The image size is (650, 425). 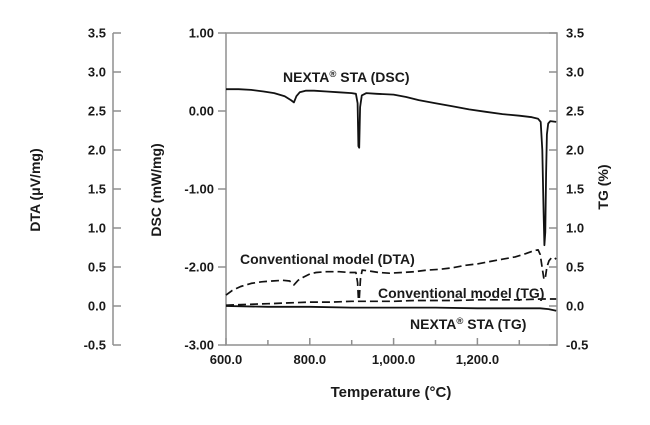 I want to click on dsc-tick-label: -1.00, so click(x=199, y=189).